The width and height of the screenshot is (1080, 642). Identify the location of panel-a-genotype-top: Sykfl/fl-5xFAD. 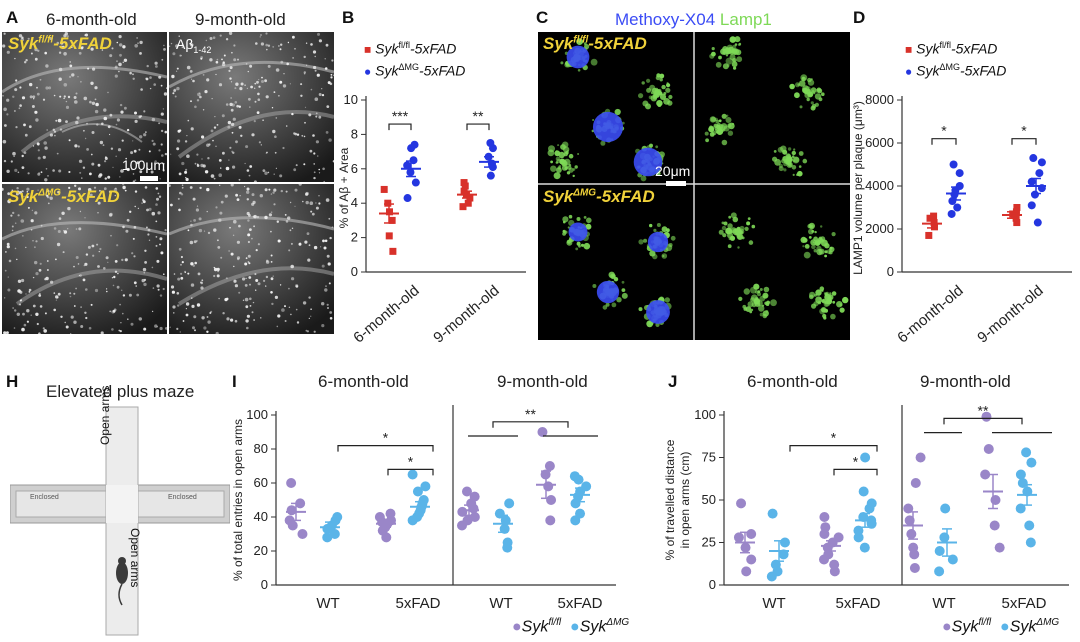
(60, 43).